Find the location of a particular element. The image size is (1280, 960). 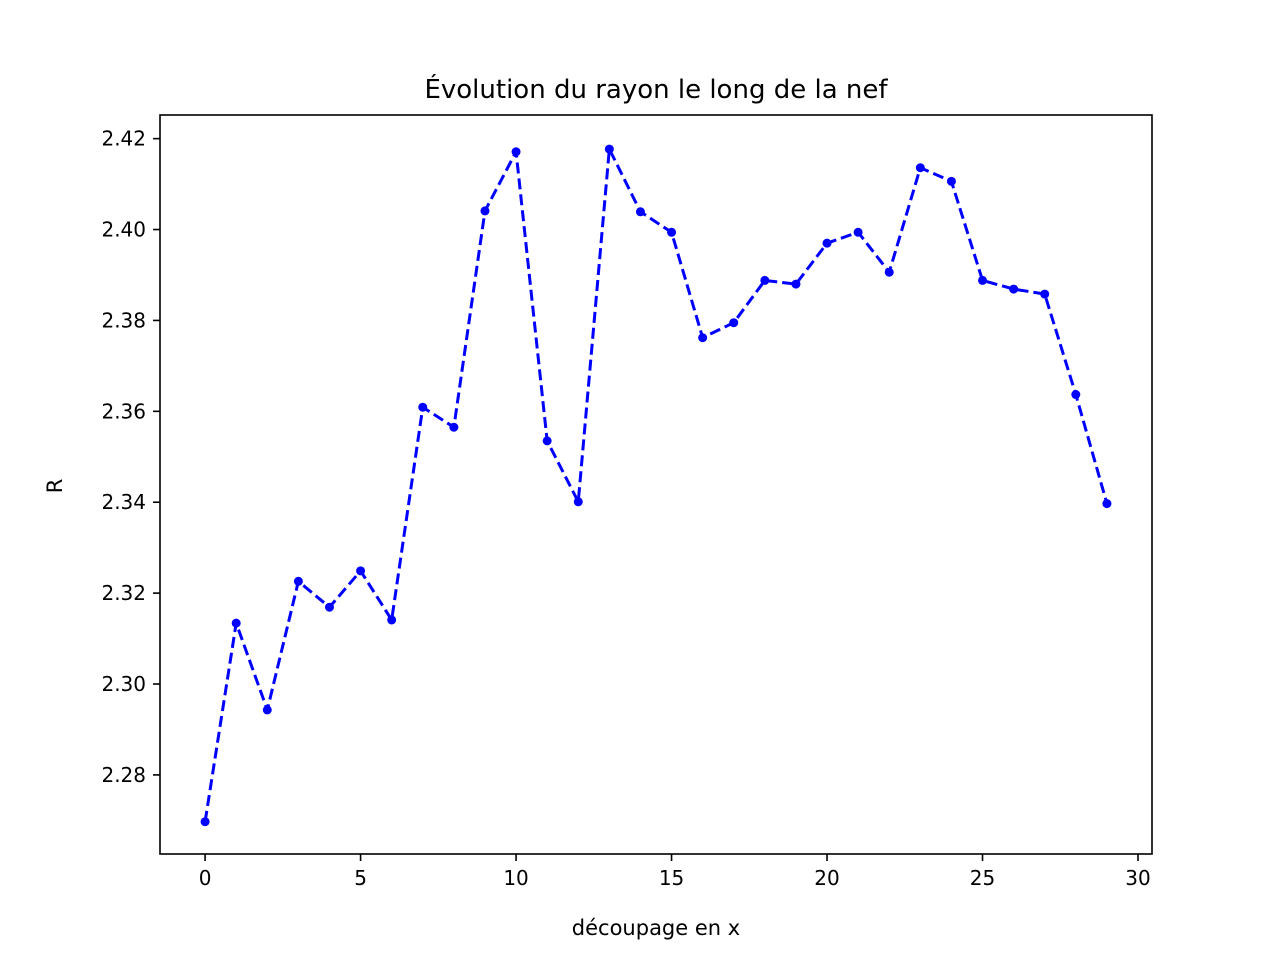

x-tick-label: 20 is located at coordinates (826, 878).